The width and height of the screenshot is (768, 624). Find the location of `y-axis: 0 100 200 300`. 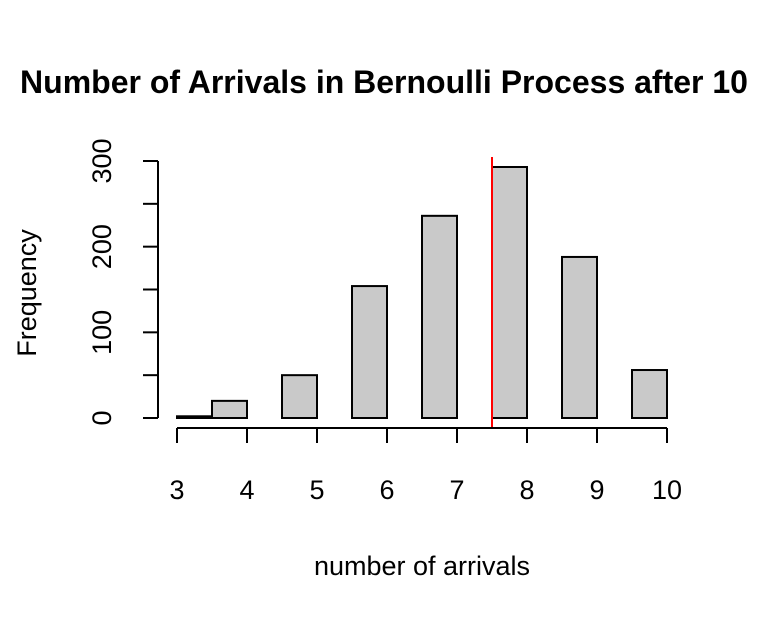

y-axis: 0 100 200 300 is located at coordinates (123, 282).